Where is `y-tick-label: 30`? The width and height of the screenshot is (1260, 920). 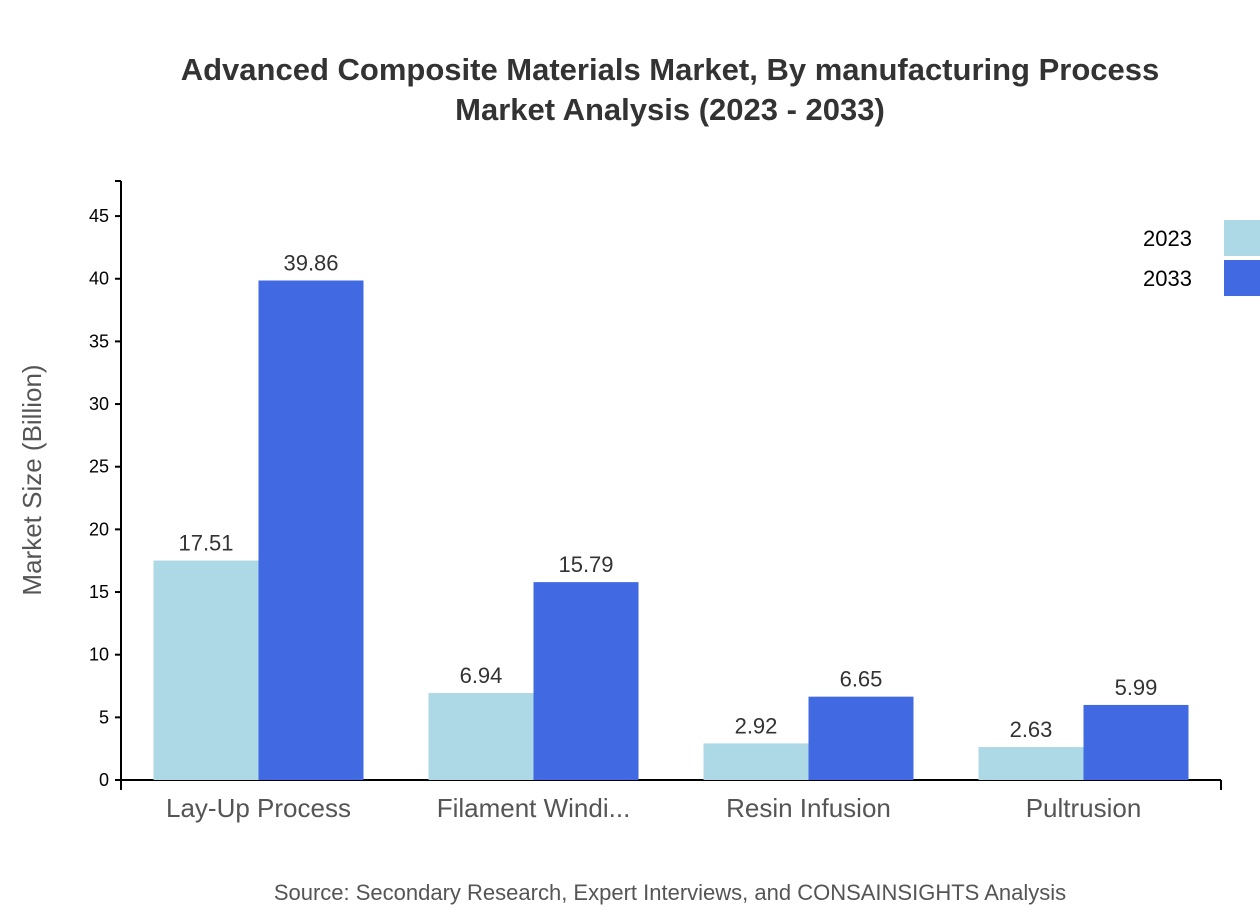
y-tick-label: 30 is located at coordinates (99, 404).